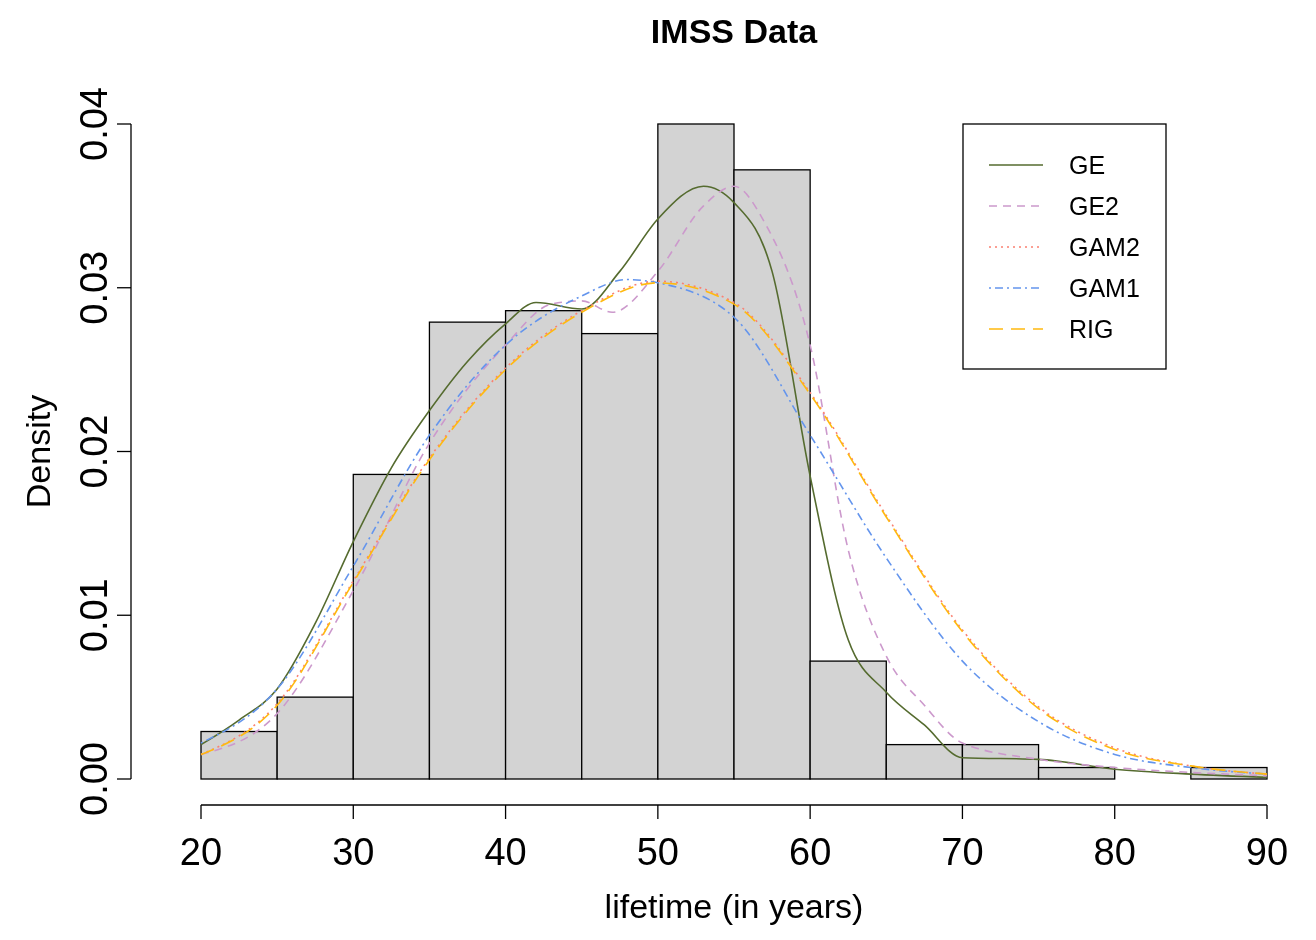 The width and height of the screenshot is (1316, 940). Describe the element at coordinates (94, 124) in the screenshot. I see `y-tick-label: 0.04` at that location.